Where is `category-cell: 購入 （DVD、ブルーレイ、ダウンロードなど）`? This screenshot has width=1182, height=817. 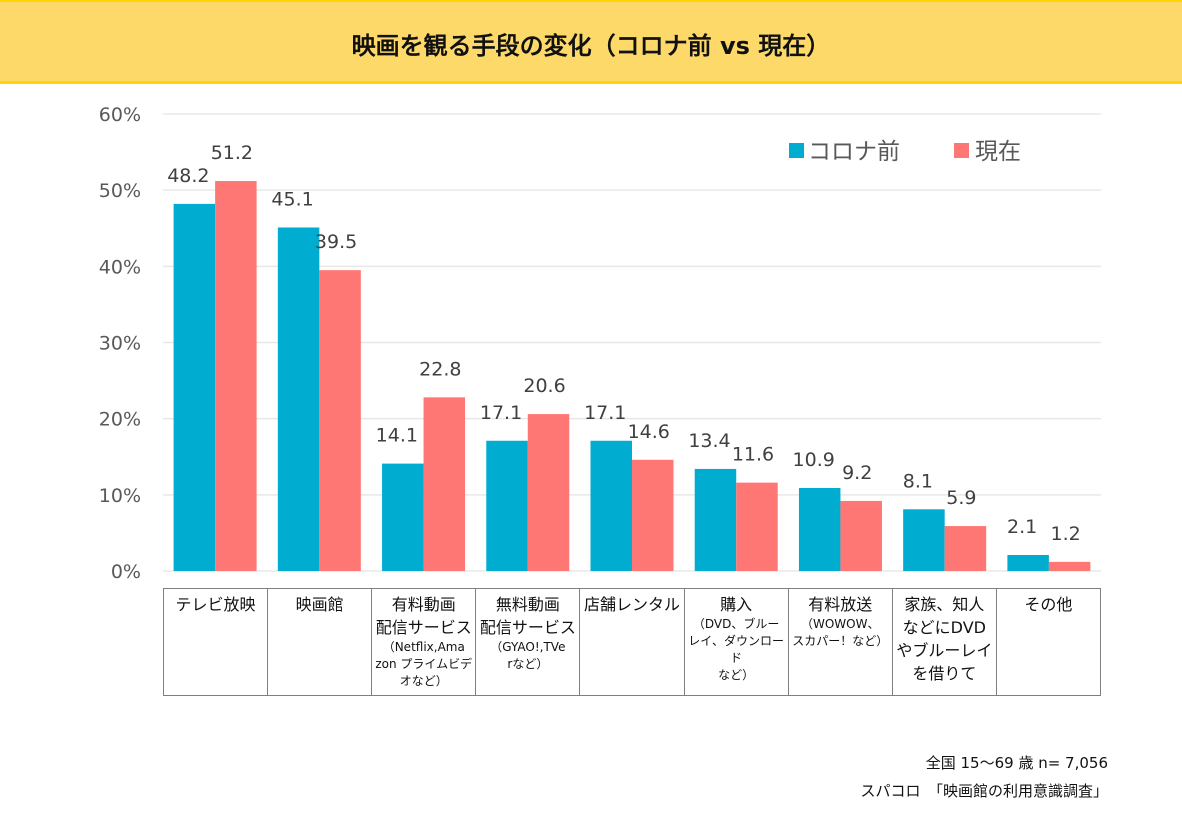 category-cell: 購入 （DVD、ブルーレイ、ダウンロードなど） is located at coordinates (735, 642).